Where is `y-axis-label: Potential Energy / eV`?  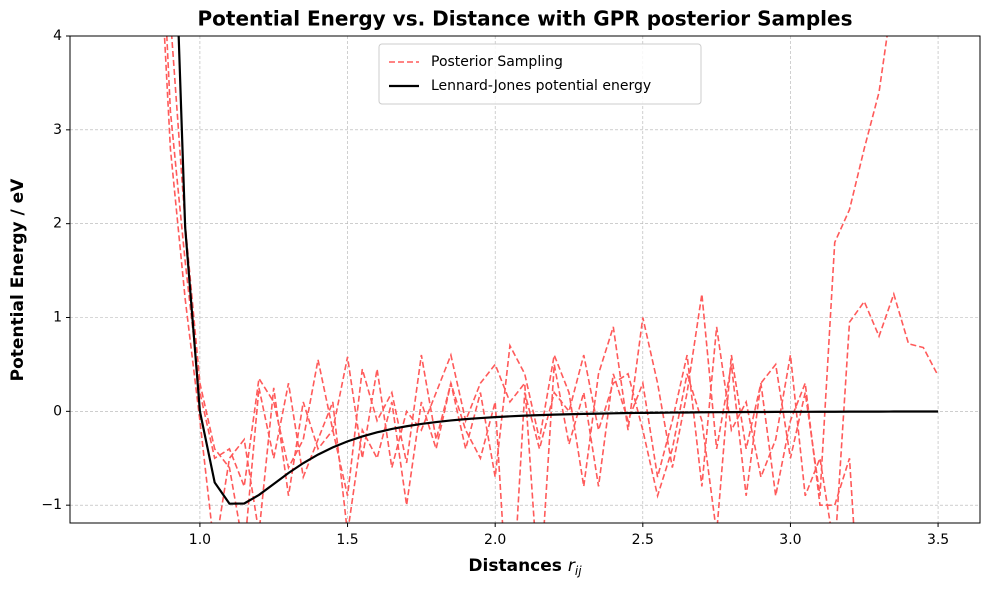 y-axis-label: Potential Energy / eV is located at coordinates (18, 280).